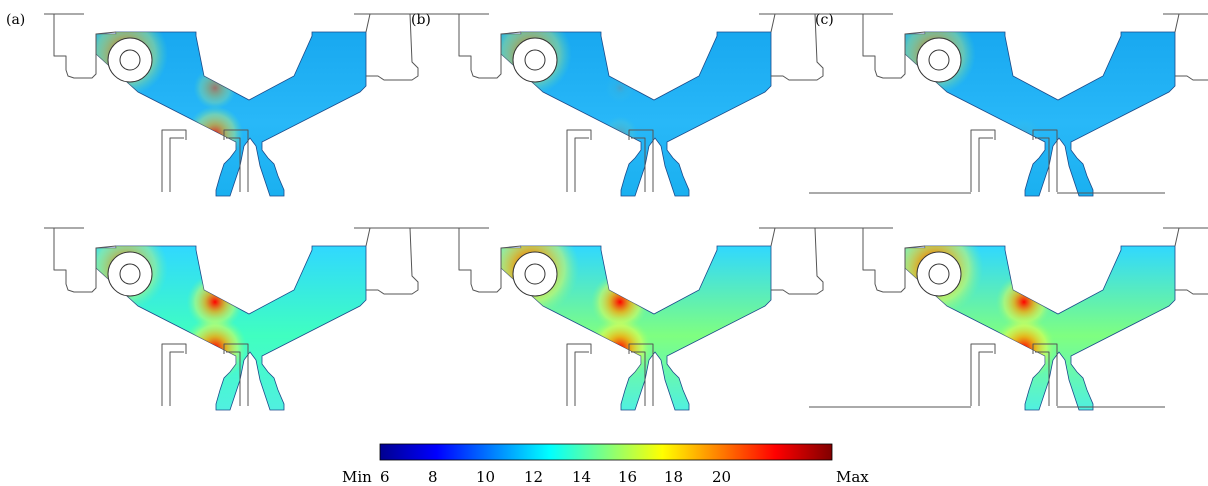 The height and width of the screenshot is (486, 1208). What do you see at coordinates (248, 105) in the screenshot?
I see `panel-a-top` at bounding box center [248, 105].